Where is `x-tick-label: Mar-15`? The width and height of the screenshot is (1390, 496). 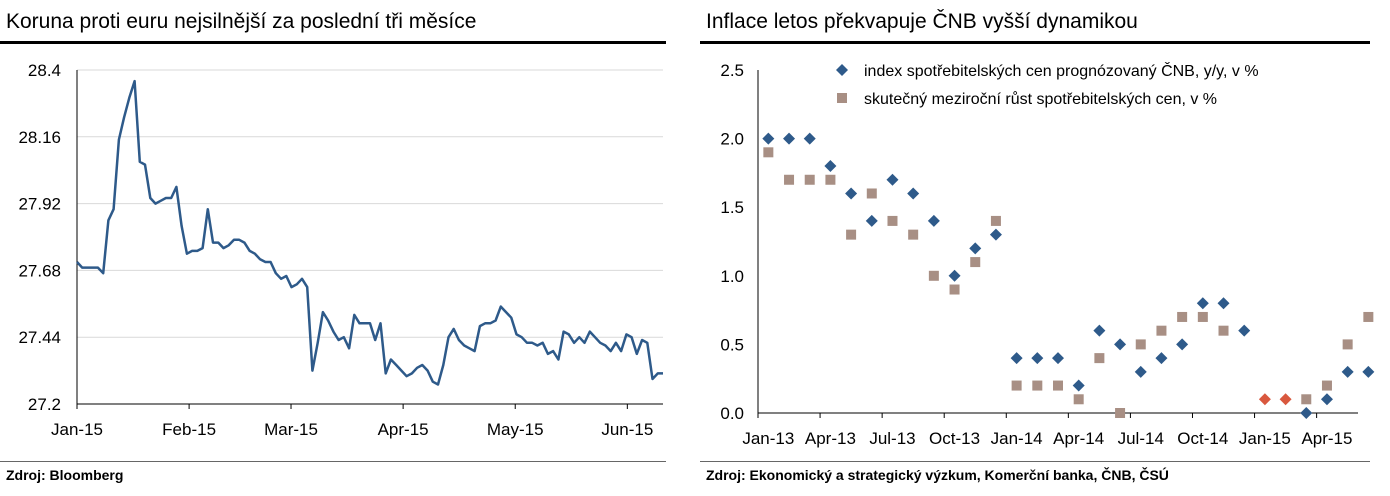 x-tick-label: Mar-15 is located at coordinates (291, 429).